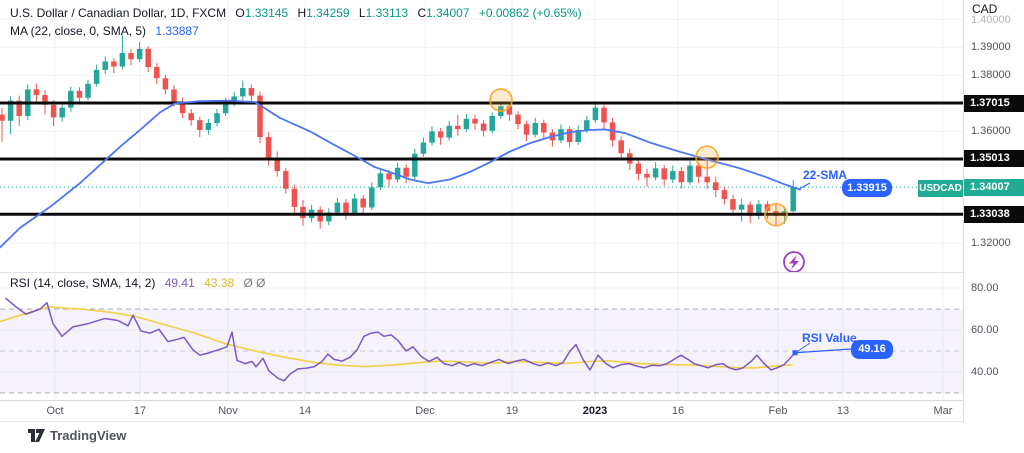  I want to click on tradingview-logo-link: TradingView, so click(77, 435).